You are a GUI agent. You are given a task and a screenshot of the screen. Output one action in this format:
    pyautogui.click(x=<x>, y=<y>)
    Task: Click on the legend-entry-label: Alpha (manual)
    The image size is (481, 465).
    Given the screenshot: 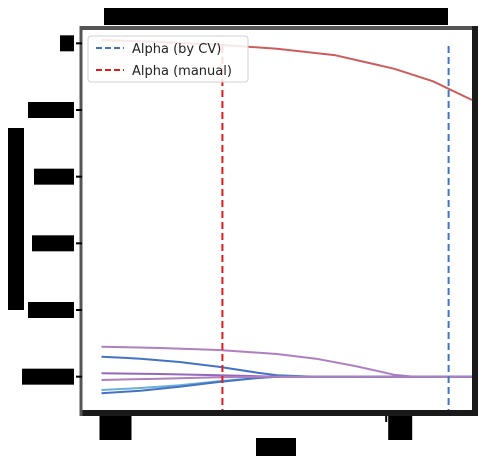 What is the action you would take?
    pyautogui.click(x=182, y=71)
    